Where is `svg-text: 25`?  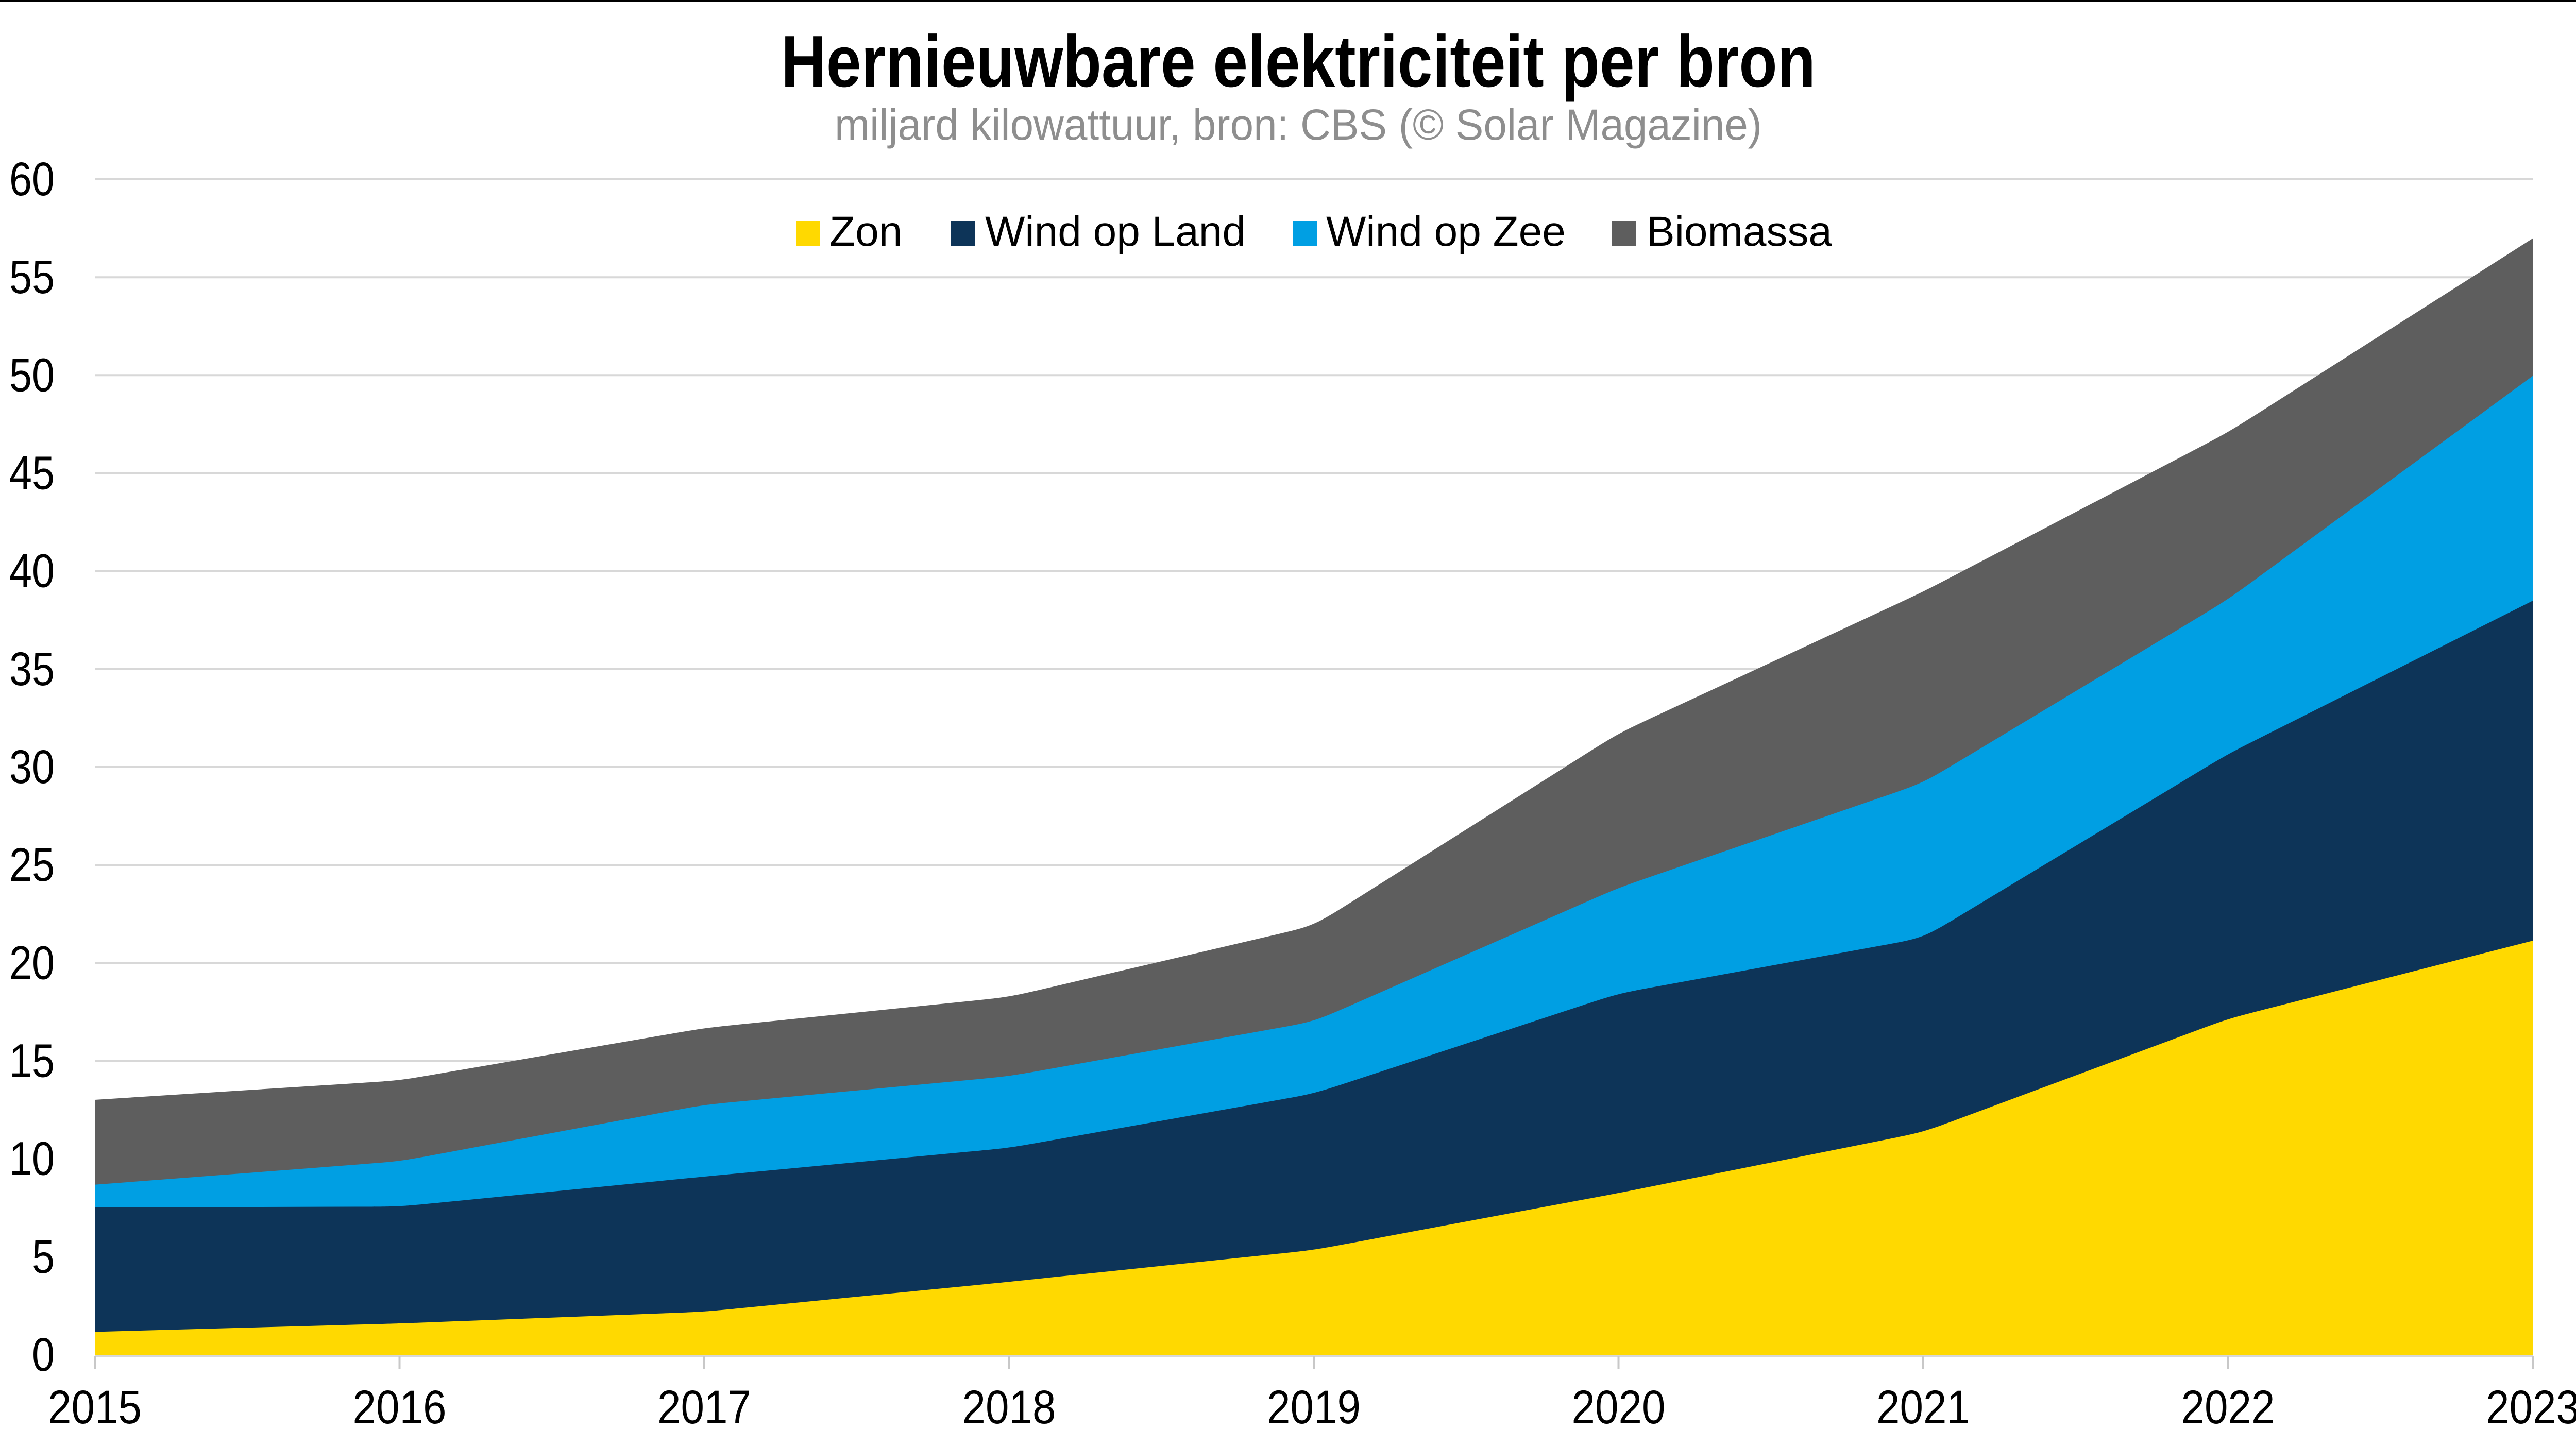 svg-text: 25 is located at coordinates (32, 865).